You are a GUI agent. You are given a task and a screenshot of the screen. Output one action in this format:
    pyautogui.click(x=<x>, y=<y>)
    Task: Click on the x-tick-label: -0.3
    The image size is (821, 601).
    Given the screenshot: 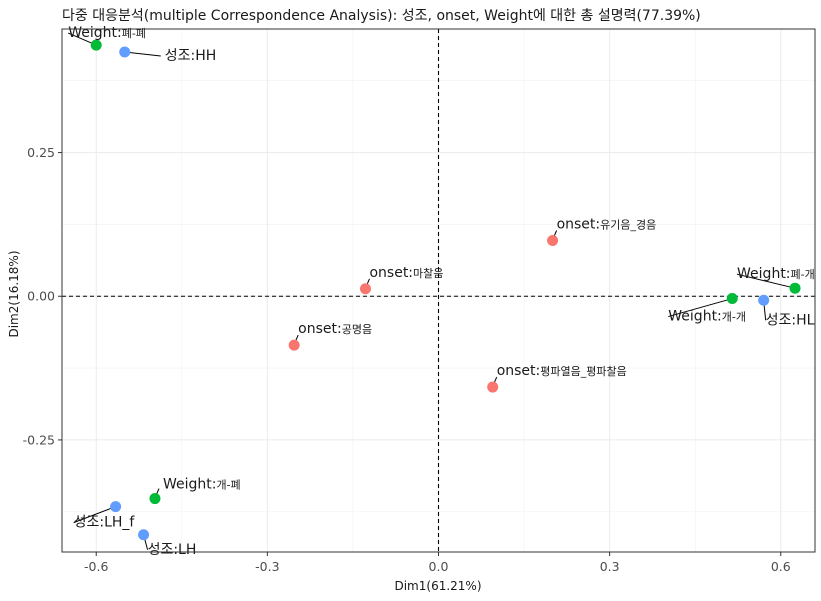 What is the action you would take?
    pyautogui.click(x=267, y=566)
    